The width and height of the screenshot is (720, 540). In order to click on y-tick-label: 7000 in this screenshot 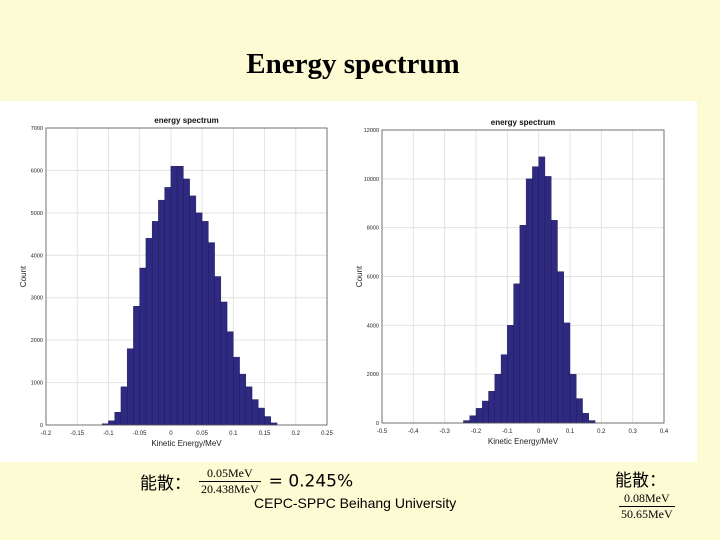, I will do `click(37, 129)`.